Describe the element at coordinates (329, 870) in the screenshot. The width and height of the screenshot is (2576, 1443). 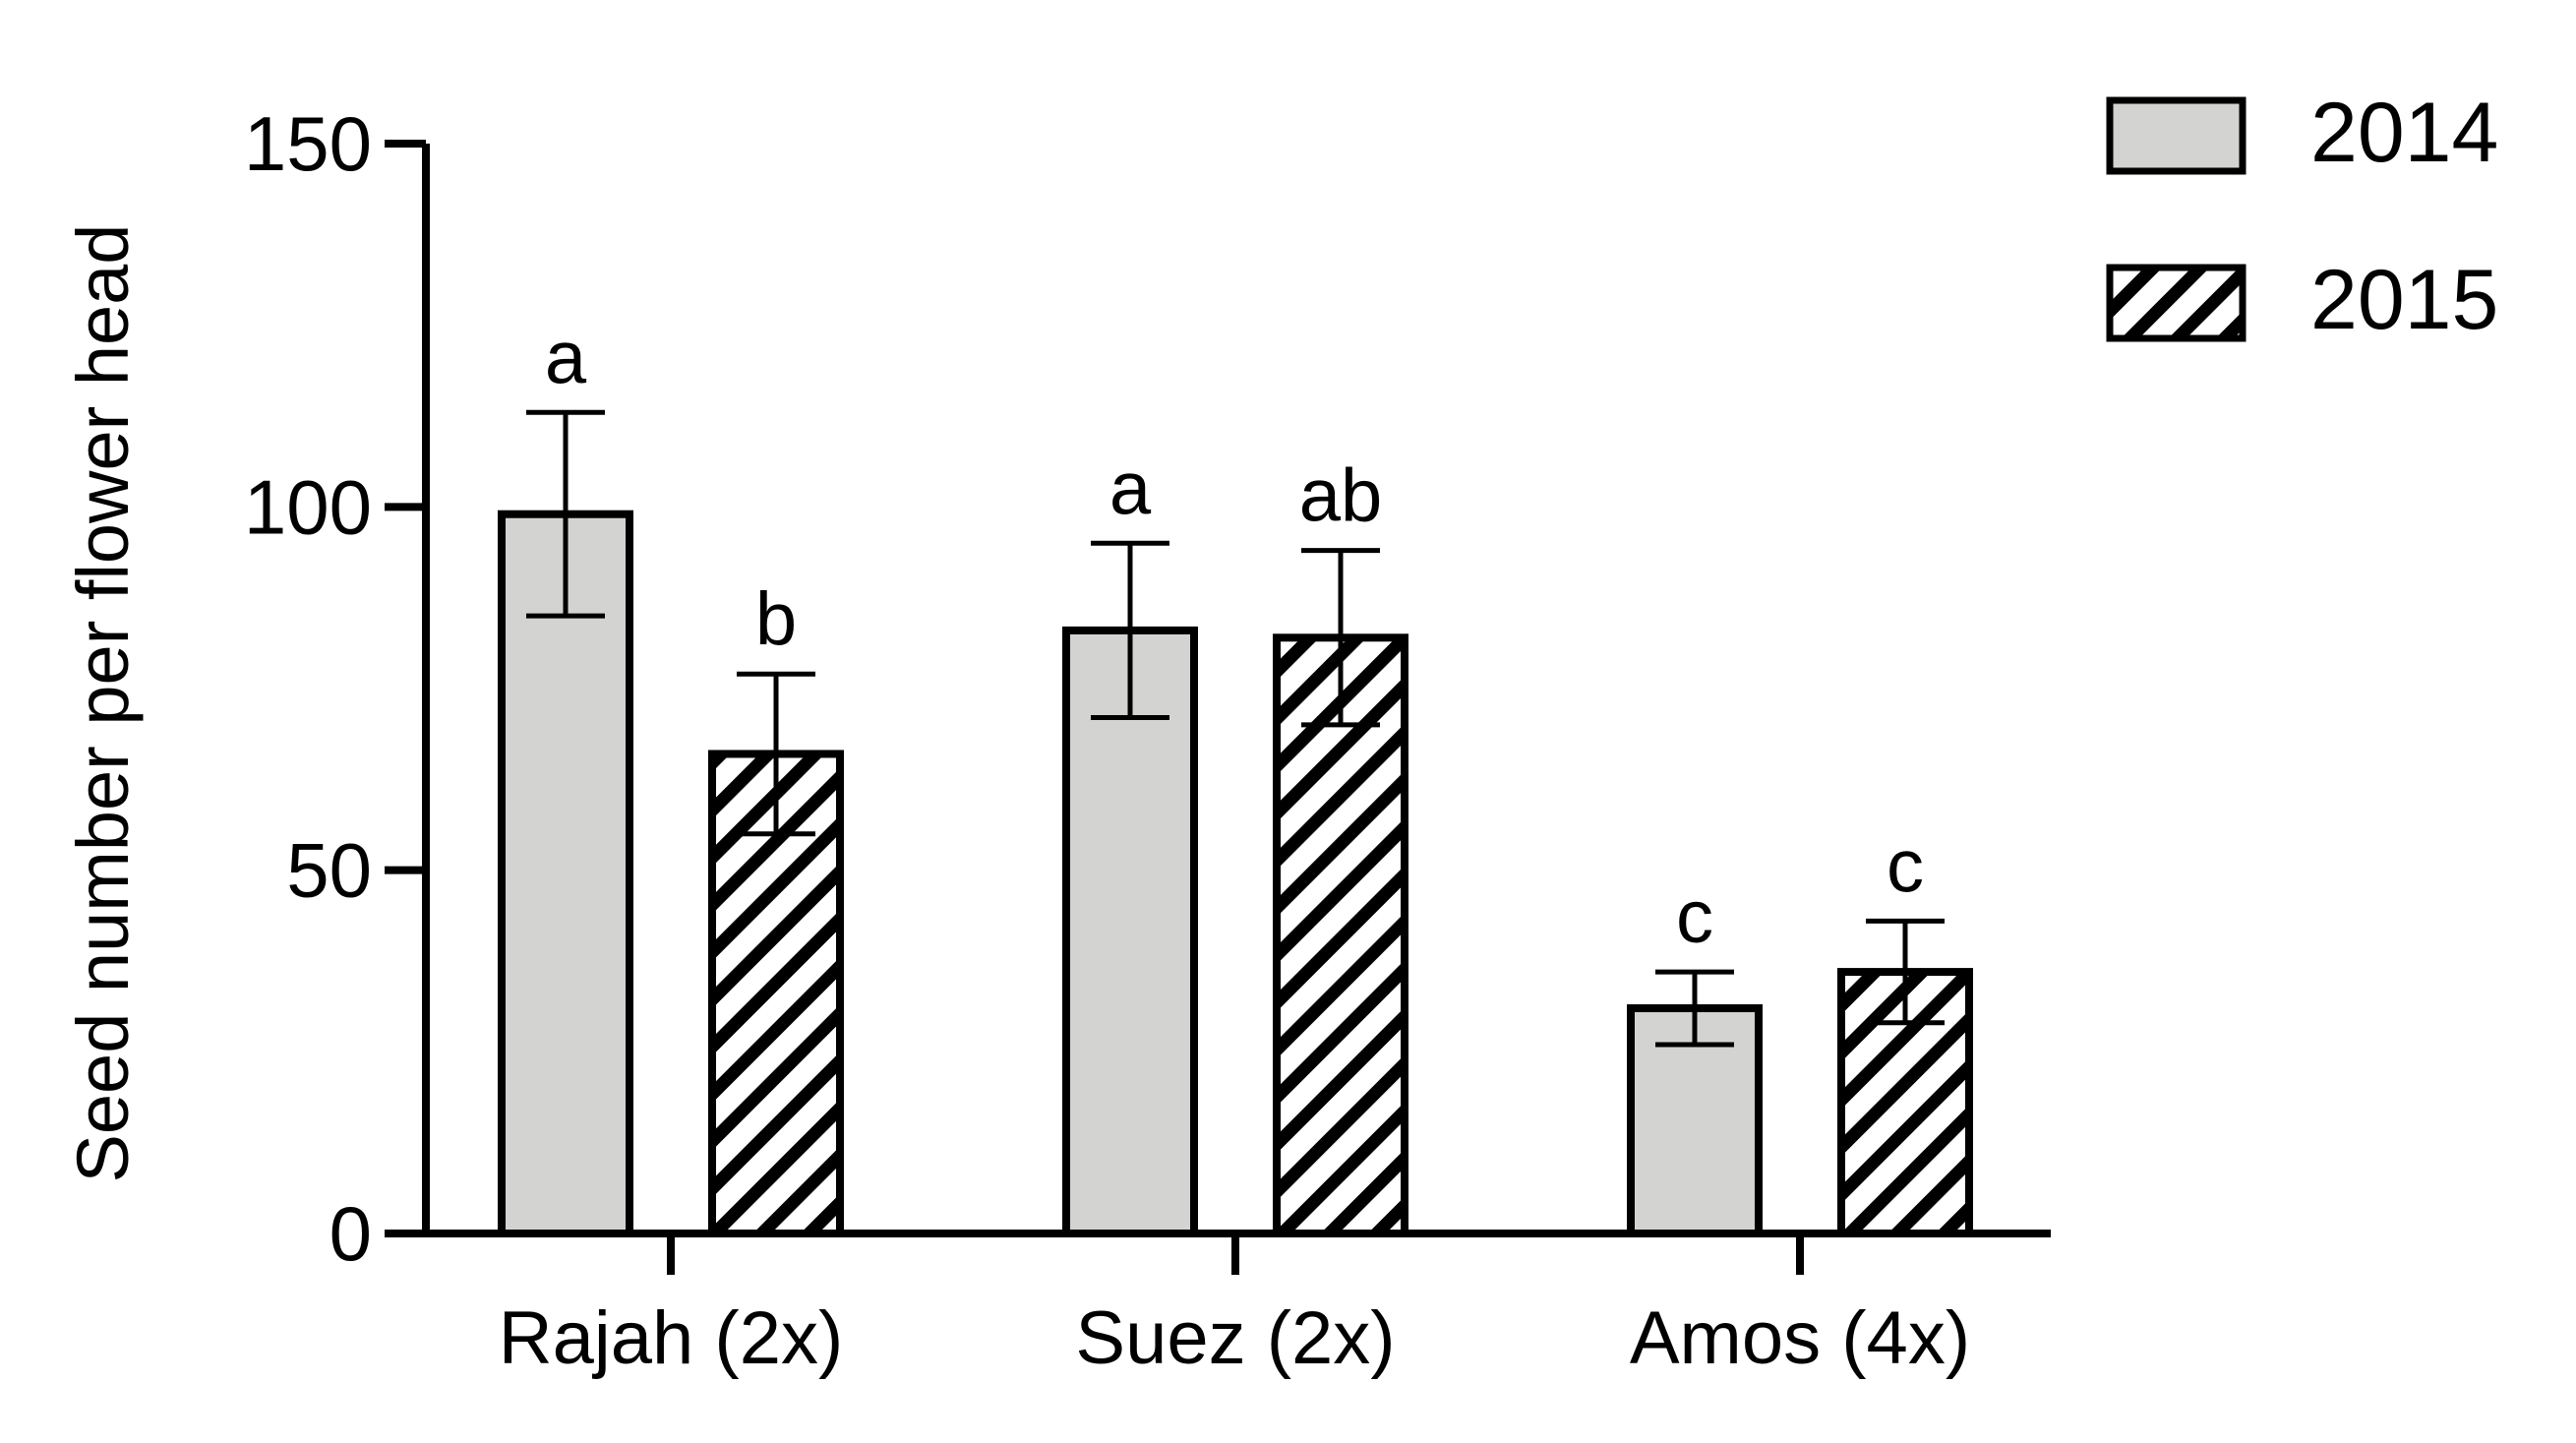
I see `y-tick-label: 50` at that location.